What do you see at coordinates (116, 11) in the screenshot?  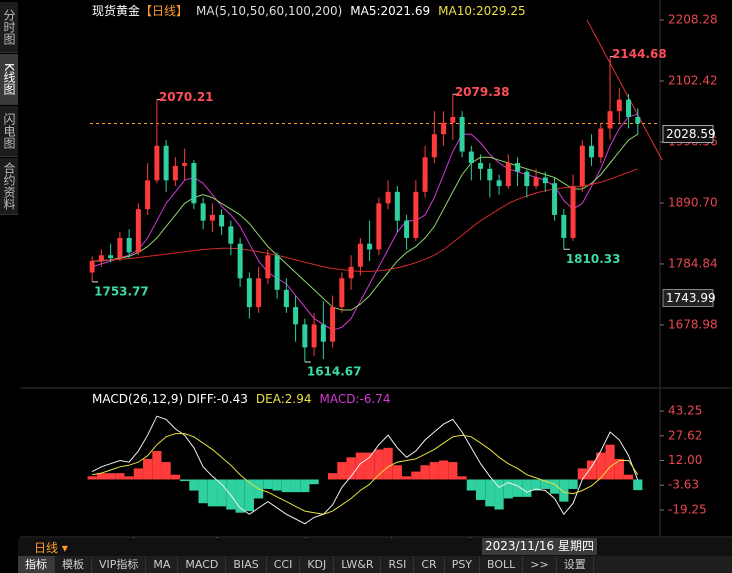 I see `symbol: 现货黄金` at bounding box center [116, 11].